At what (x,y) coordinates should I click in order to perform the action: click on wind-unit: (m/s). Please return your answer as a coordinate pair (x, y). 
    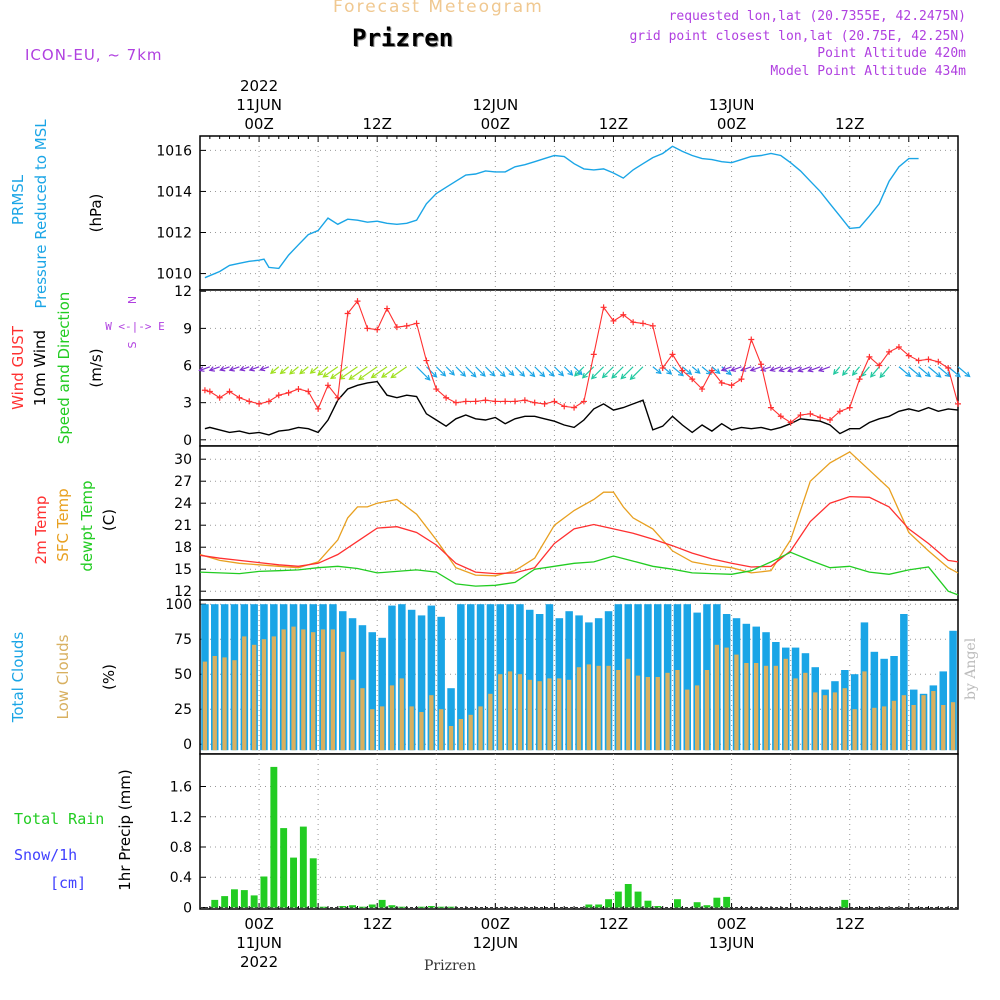
    Looking at the image, I should click on (96, 367).